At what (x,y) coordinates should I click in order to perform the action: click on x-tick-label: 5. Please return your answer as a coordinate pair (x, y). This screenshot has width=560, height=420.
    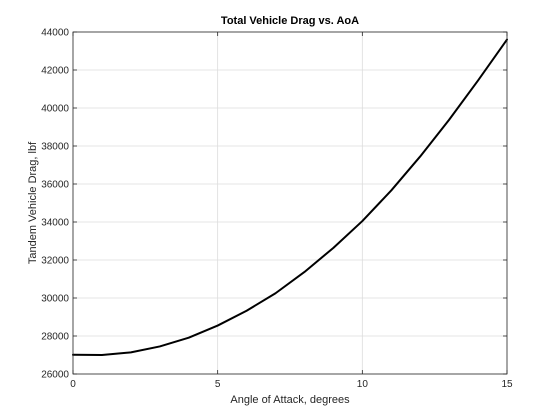
    Looking at the image, I should click on (218, 384).